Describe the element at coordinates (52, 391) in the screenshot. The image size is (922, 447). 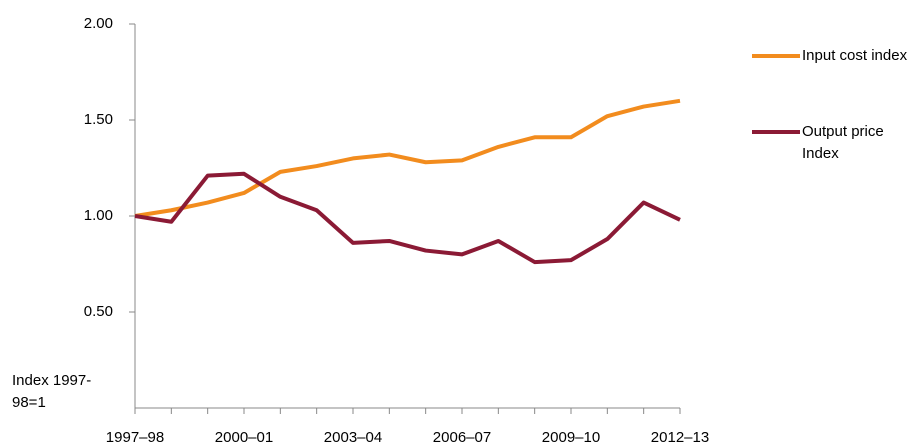
I see `y-axis-label: Index 1997-98=1` at that location.